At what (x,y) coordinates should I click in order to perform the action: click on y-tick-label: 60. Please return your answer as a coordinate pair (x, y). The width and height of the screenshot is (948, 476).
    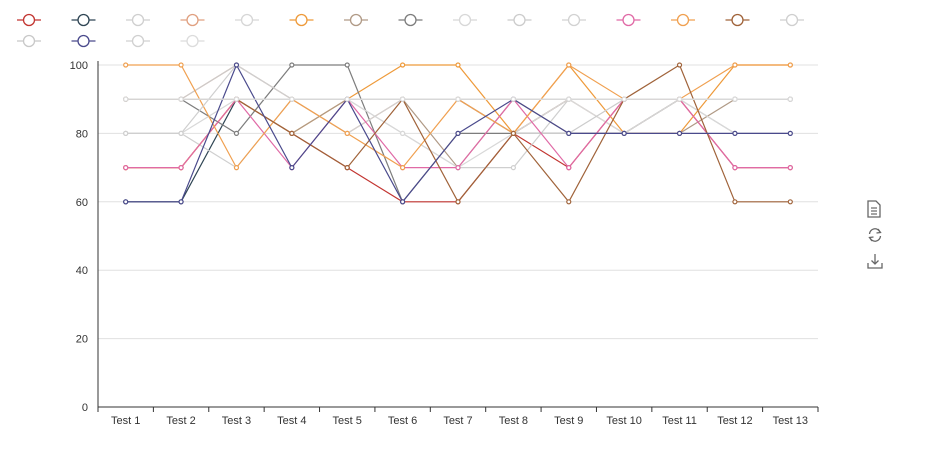
    Looking at the image, I should click on (82, 203).